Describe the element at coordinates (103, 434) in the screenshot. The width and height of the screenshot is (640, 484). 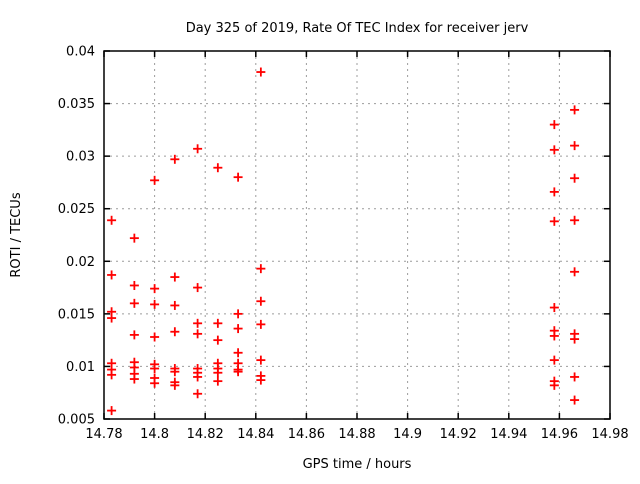
I see `x-tick-label: 14.78` at that location.